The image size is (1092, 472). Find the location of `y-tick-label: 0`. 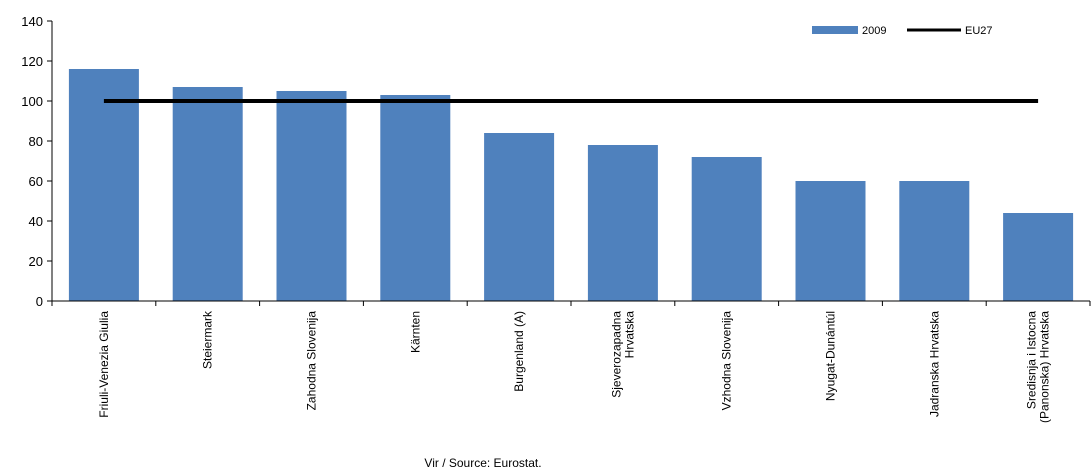

y-tick-label: 0 is located at coordinates (39, 301).